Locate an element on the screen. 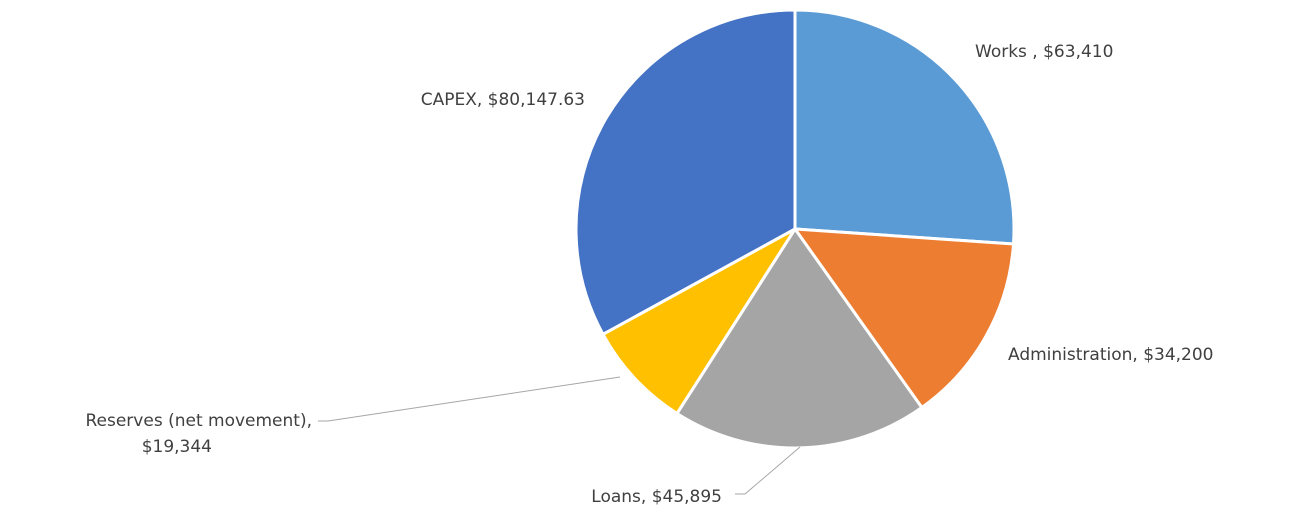 This screenshot has width=1309, height=512. data-label: Administration, $34,200 is located at coordinates (1111, 355).